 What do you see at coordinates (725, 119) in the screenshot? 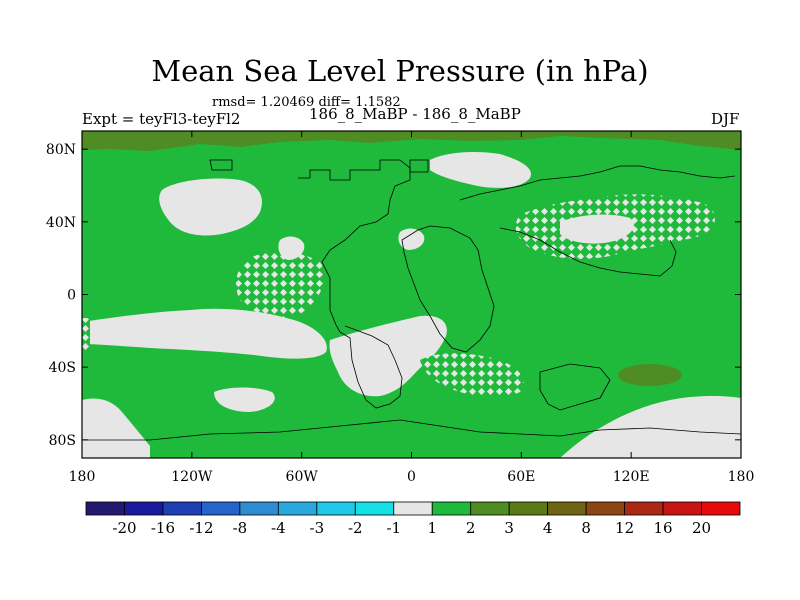
I see `season-label: DJF` at bounding box center [725, 119].